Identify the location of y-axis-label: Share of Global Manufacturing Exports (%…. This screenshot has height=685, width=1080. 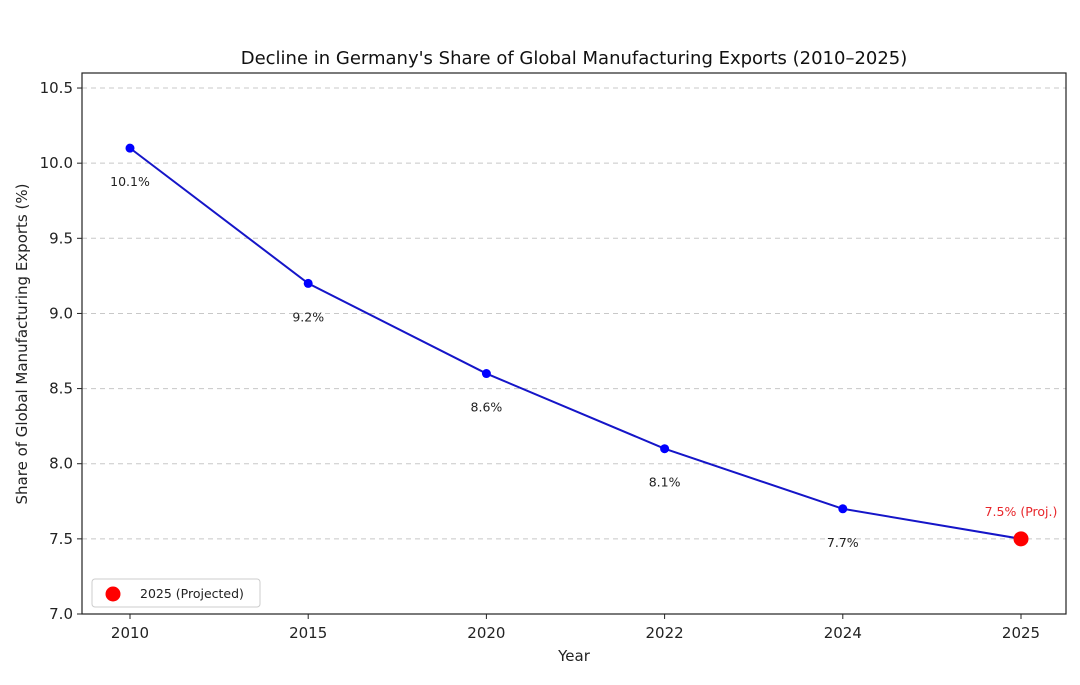
(22, 344).